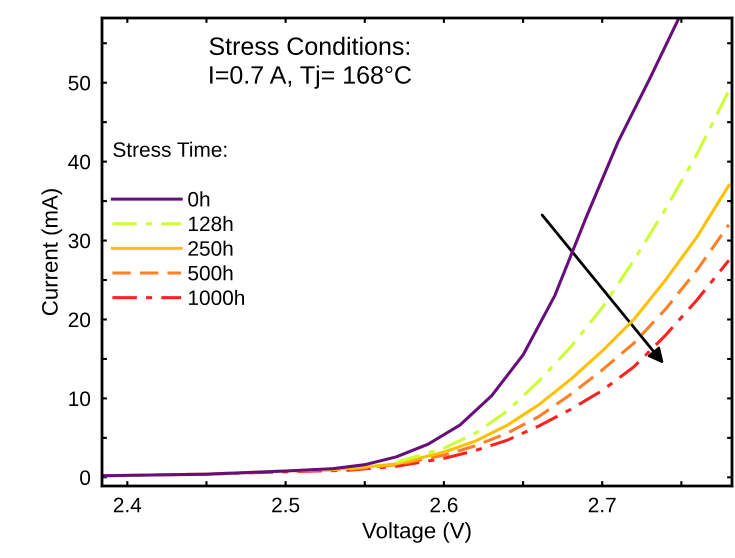 The image size is (735, 558). Describe the element at coordinates (286, 505) in the screenshot. I see `x-tick-label: 2.5` at that location.